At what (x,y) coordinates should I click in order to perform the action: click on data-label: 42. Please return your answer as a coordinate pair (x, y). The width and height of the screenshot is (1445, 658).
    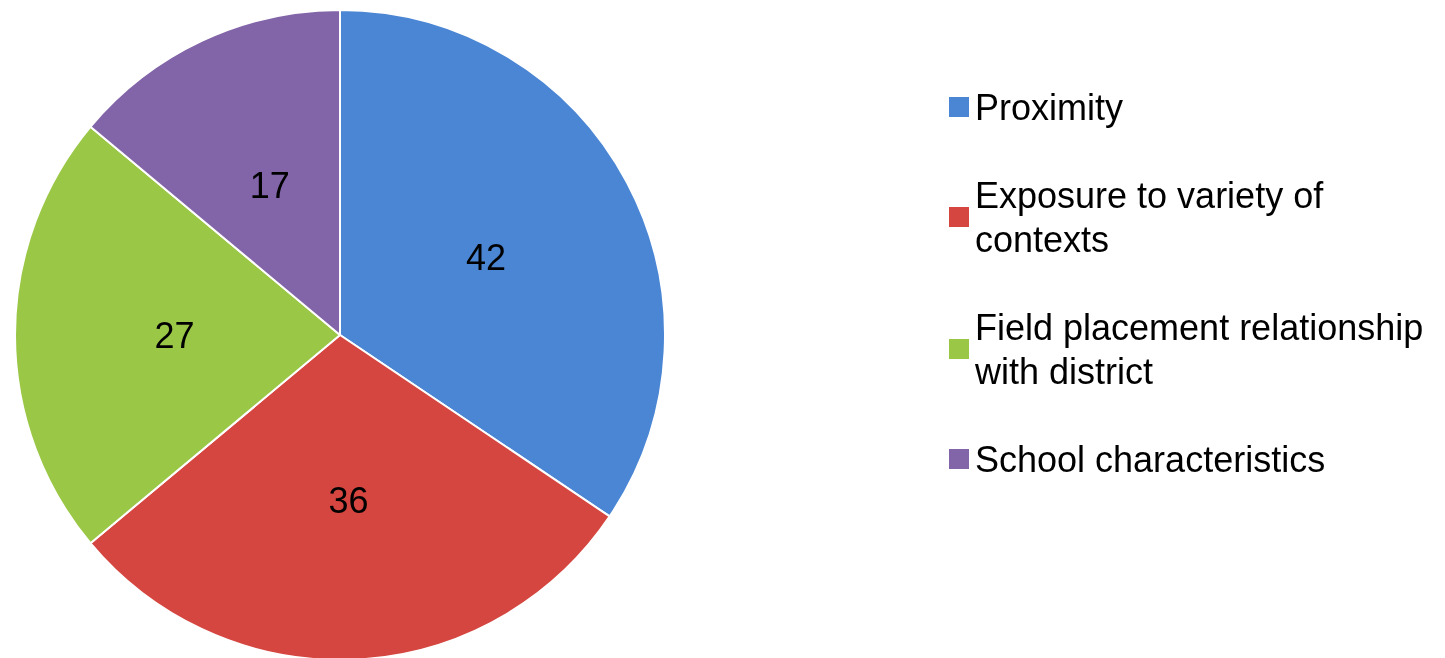
    Looking at the image, I should click on (486, 257).